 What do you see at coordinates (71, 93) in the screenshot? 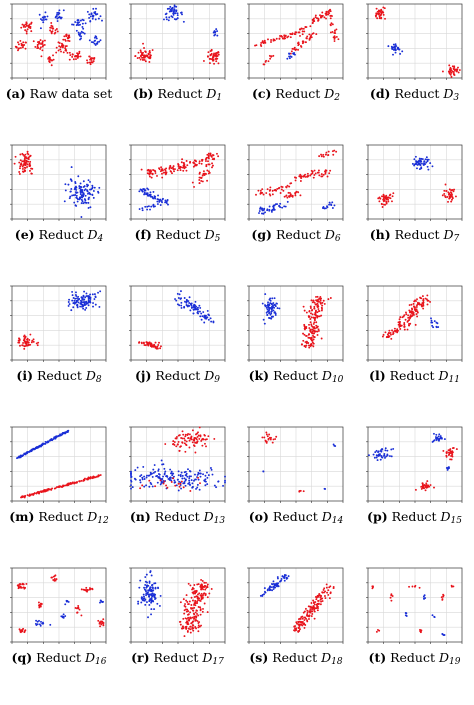
I see `panel-label: Raw data set` at bounding box center [71, 93].